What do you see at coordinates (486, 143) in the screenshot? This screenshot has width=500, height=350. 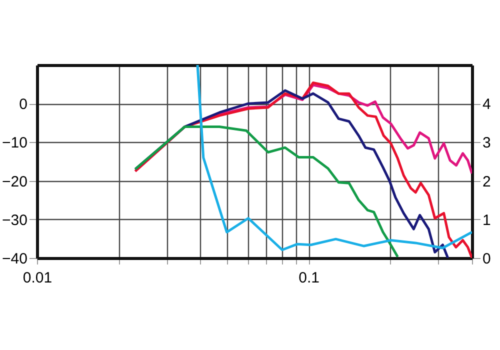 I see `y2-tick-label: 3` at bounding box center [486, 143].